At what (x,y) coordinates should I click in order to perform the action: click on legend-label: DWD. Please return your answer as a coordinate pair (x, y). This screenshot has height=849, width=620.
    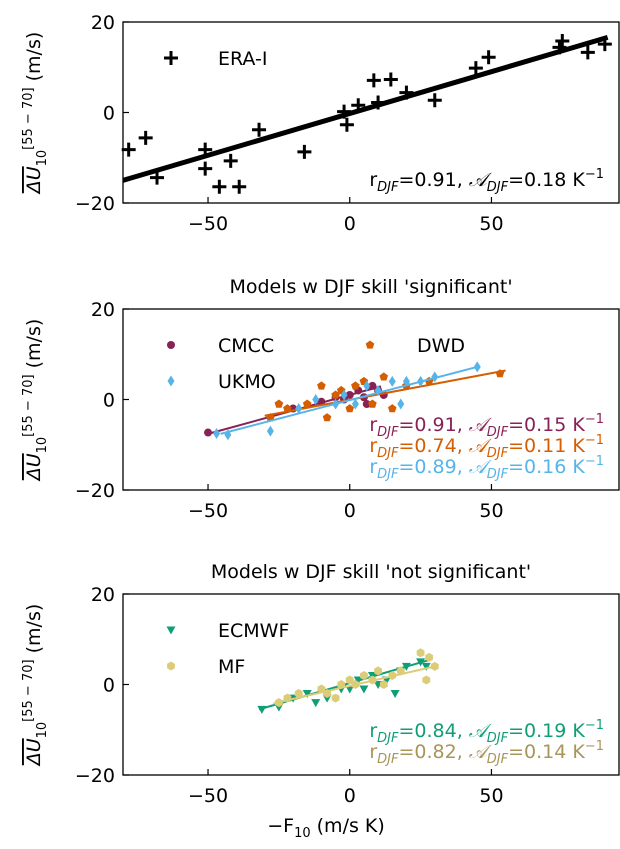
    Looking at the image, I should click on (441, 346).